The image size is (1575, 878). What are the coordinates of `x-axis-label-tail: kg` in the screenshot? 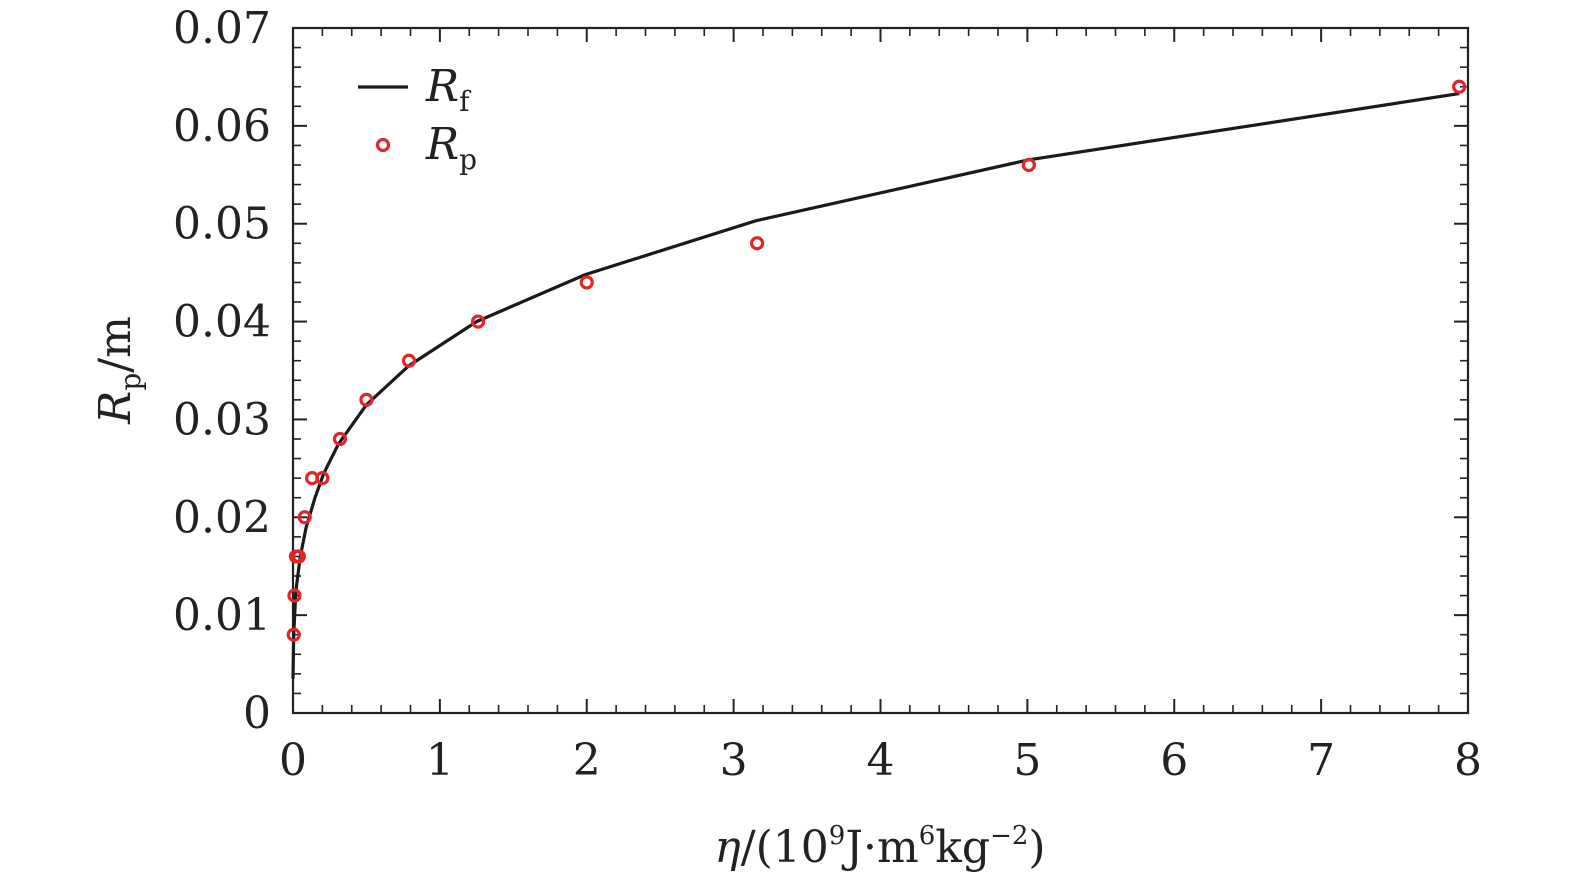 It's located at (962, 847).